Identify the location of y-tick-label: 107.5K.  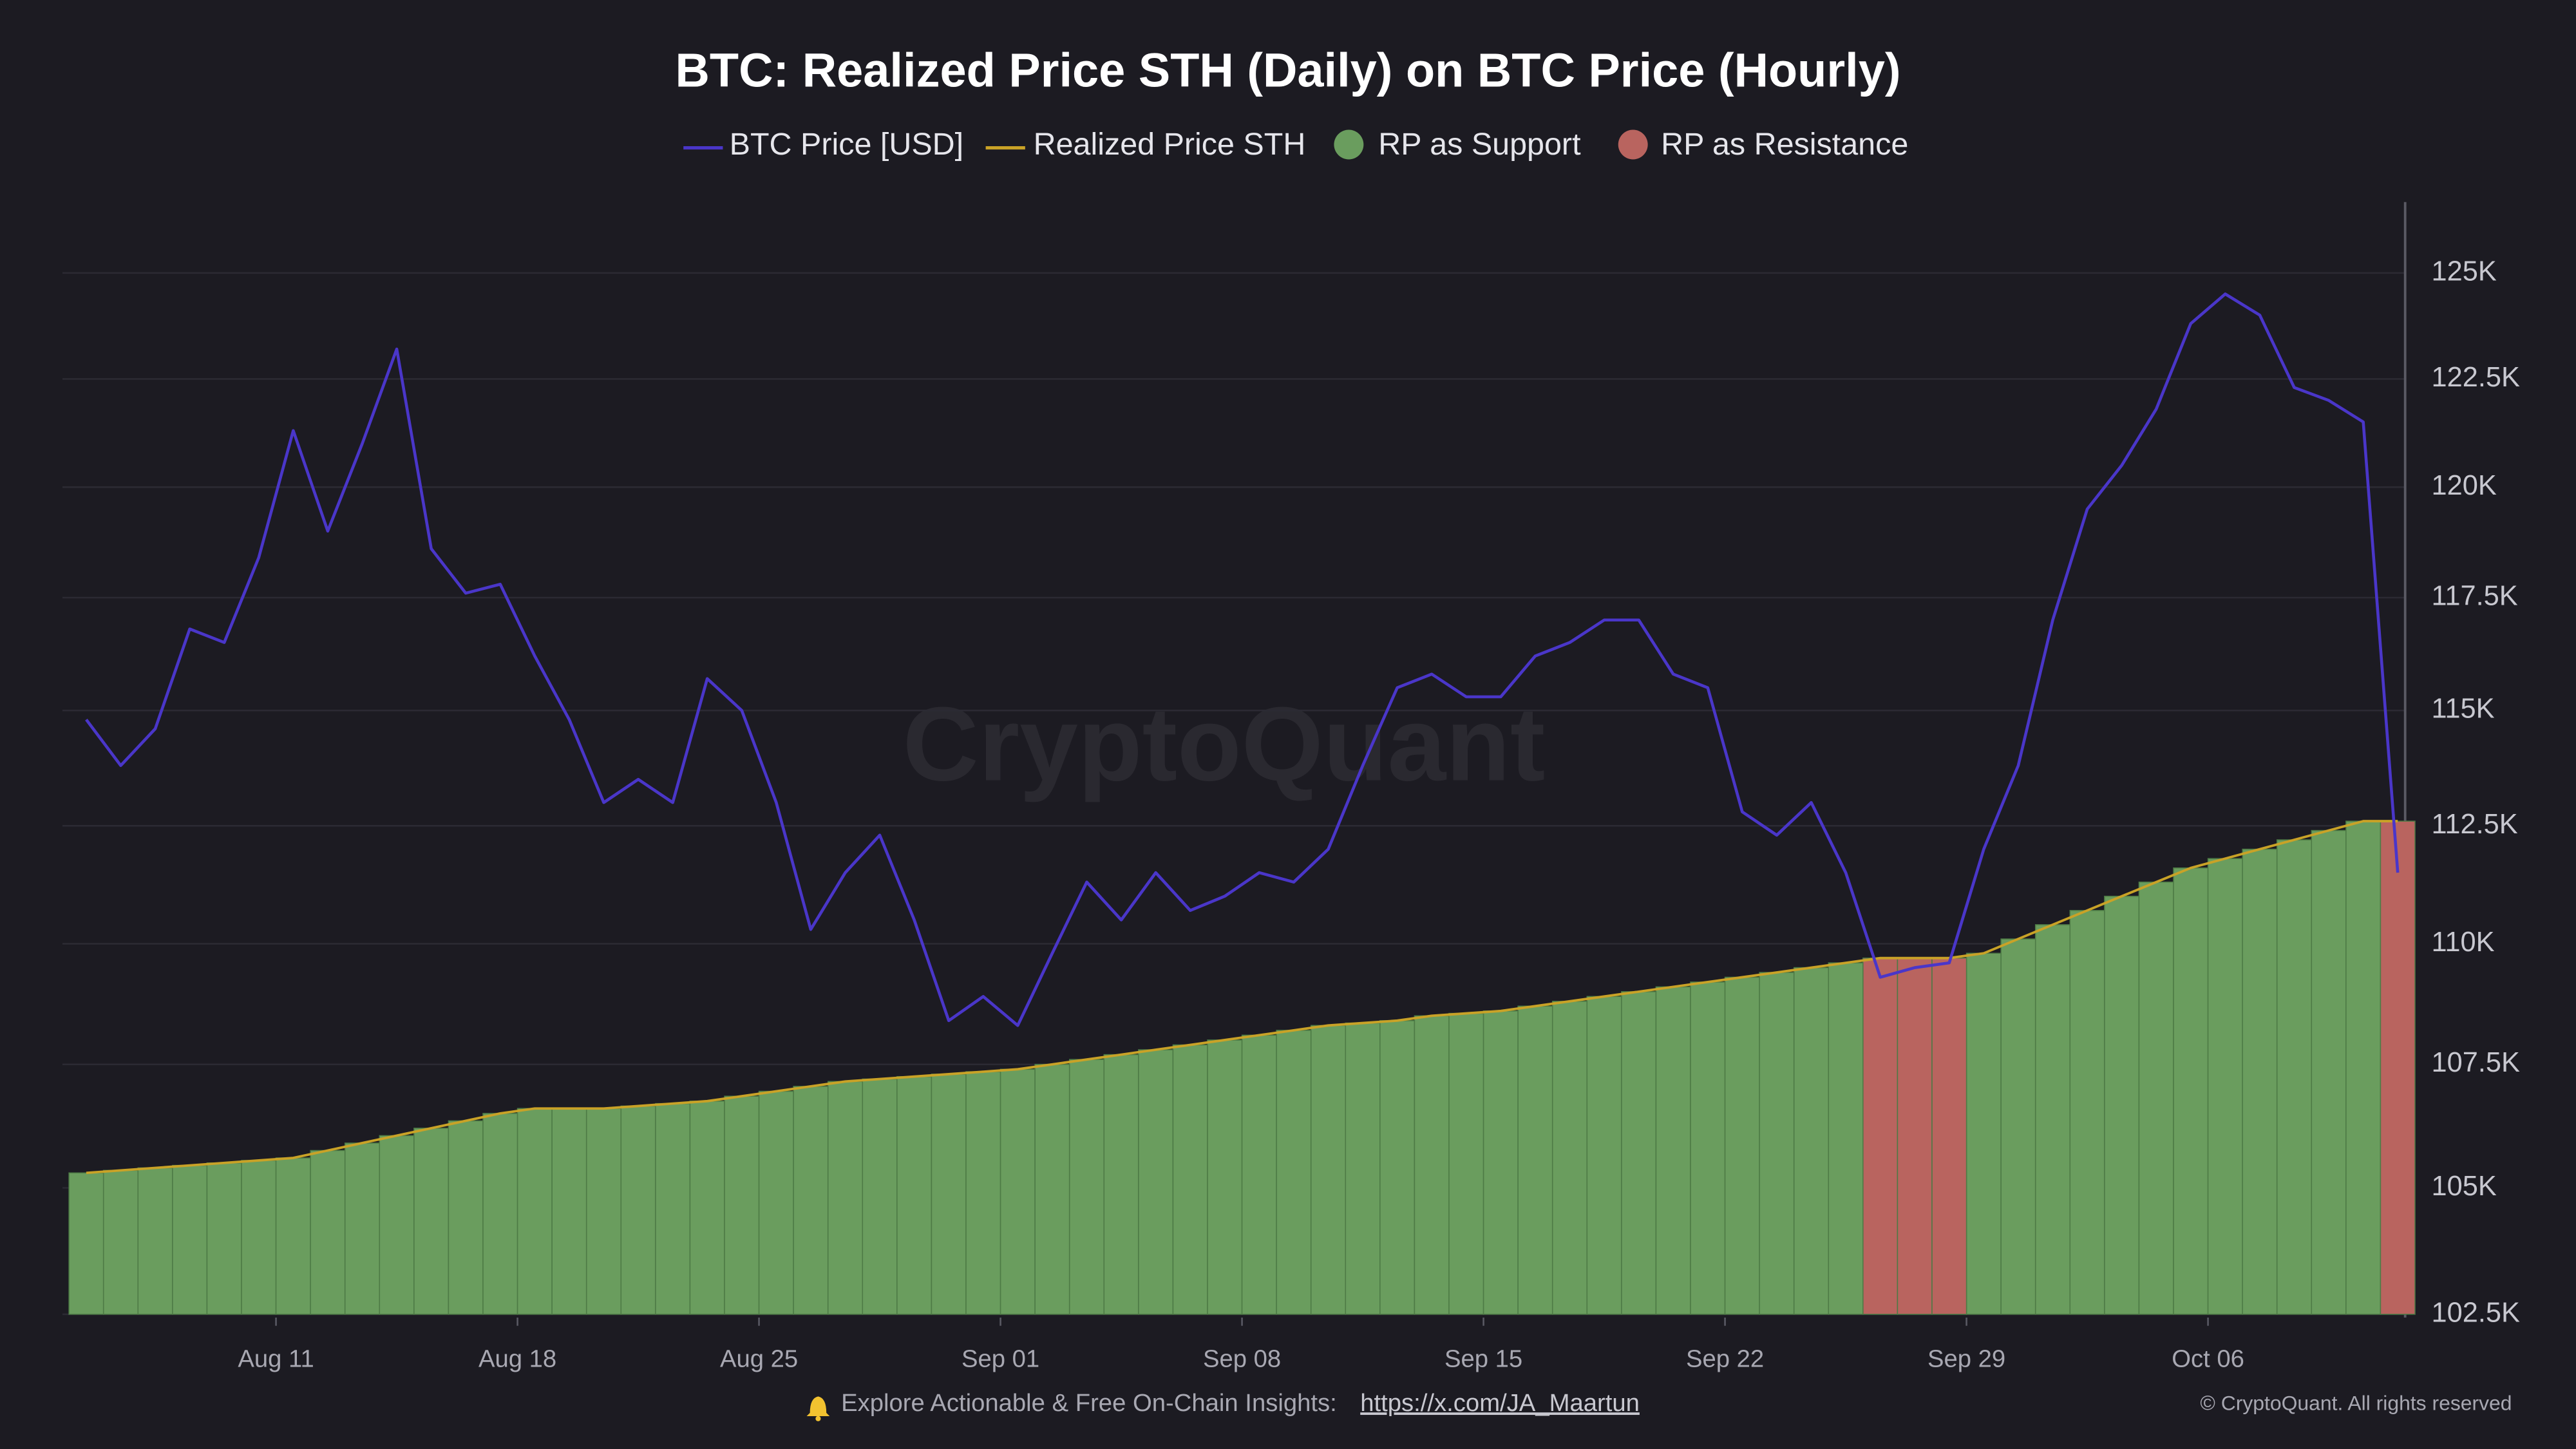
(2476, 1062).